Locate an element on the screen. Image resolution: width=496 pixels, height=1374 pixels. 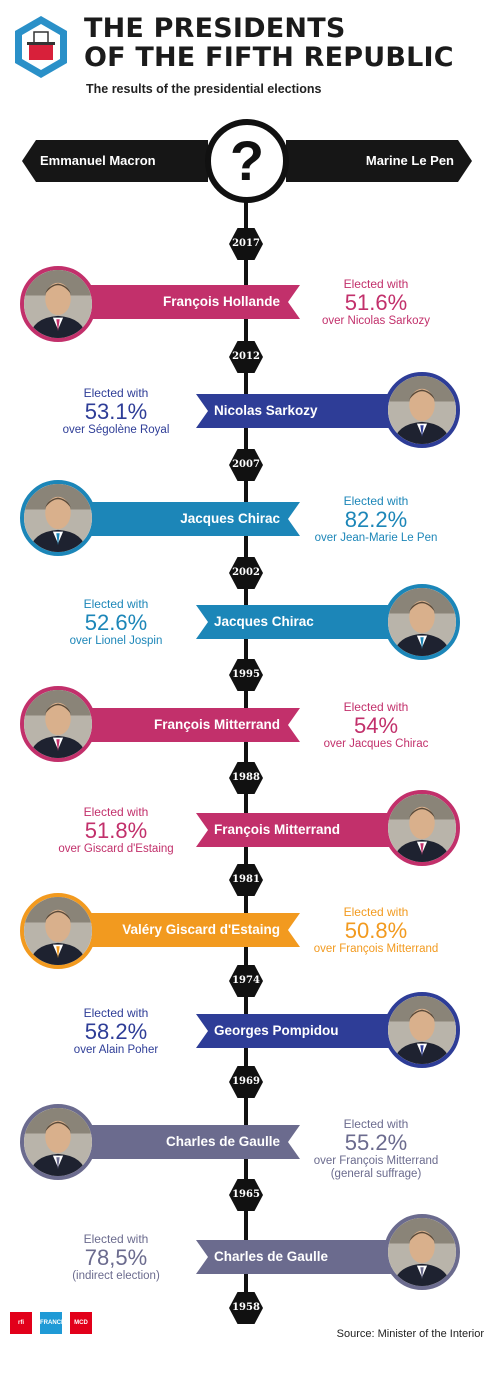
opponent-label: over Jacques Chirac is located at coordinates (376, 744).